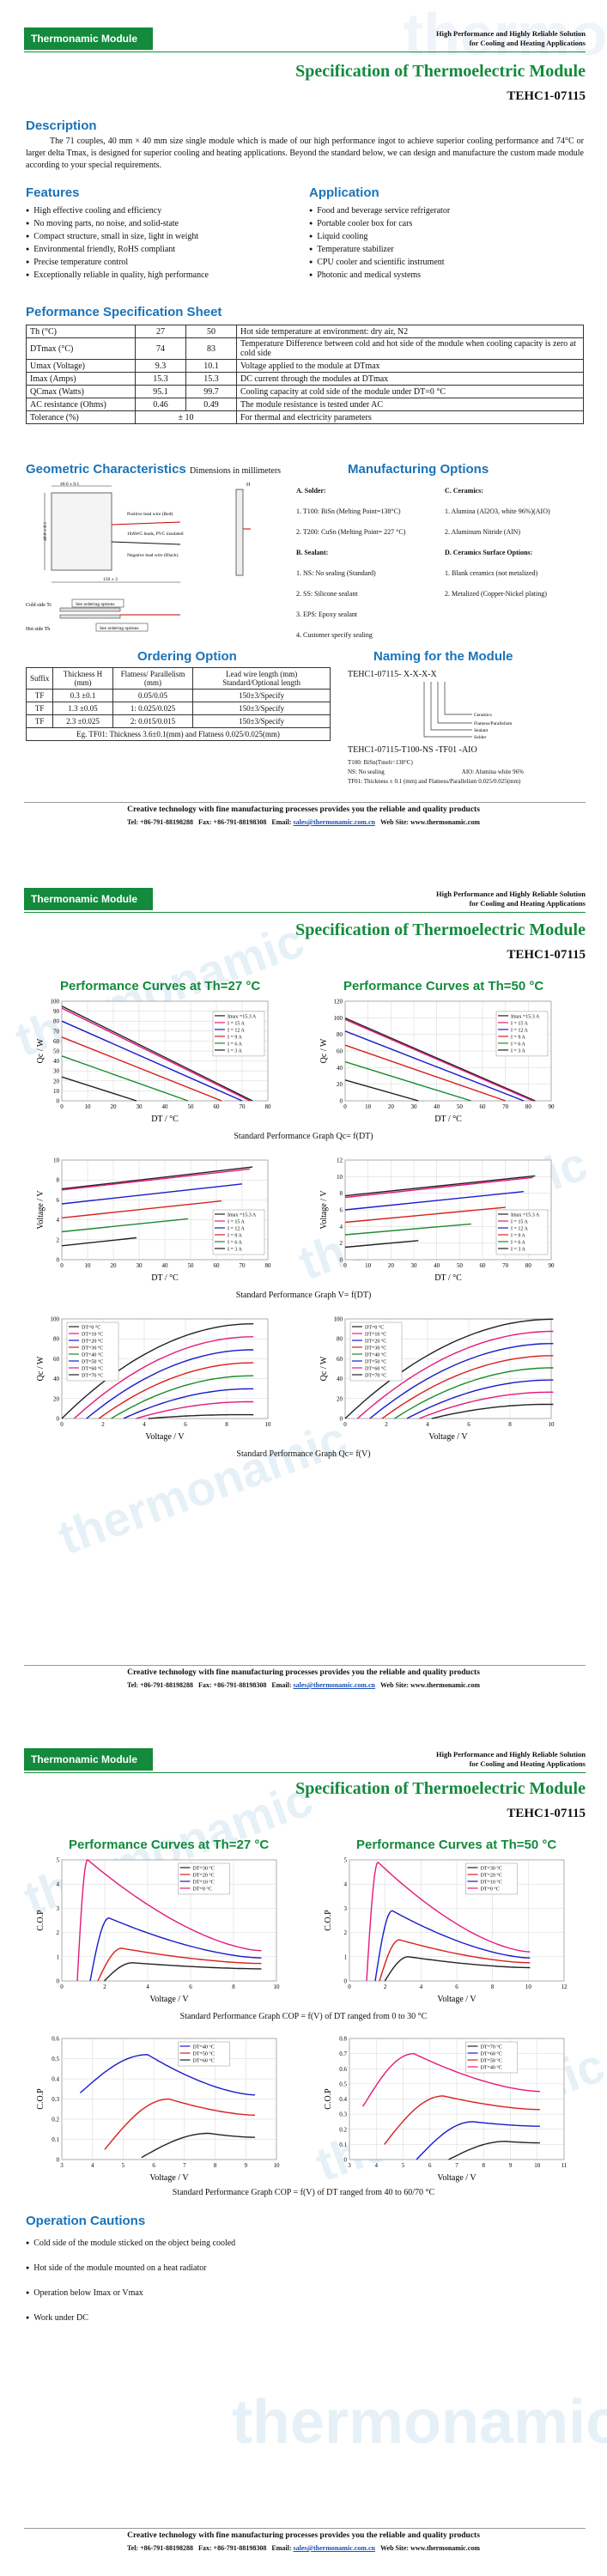 Image resolution: width=607 pixels, height=2576 pixels. I want to click on x-tick-label: 80, so click(528, 1107).